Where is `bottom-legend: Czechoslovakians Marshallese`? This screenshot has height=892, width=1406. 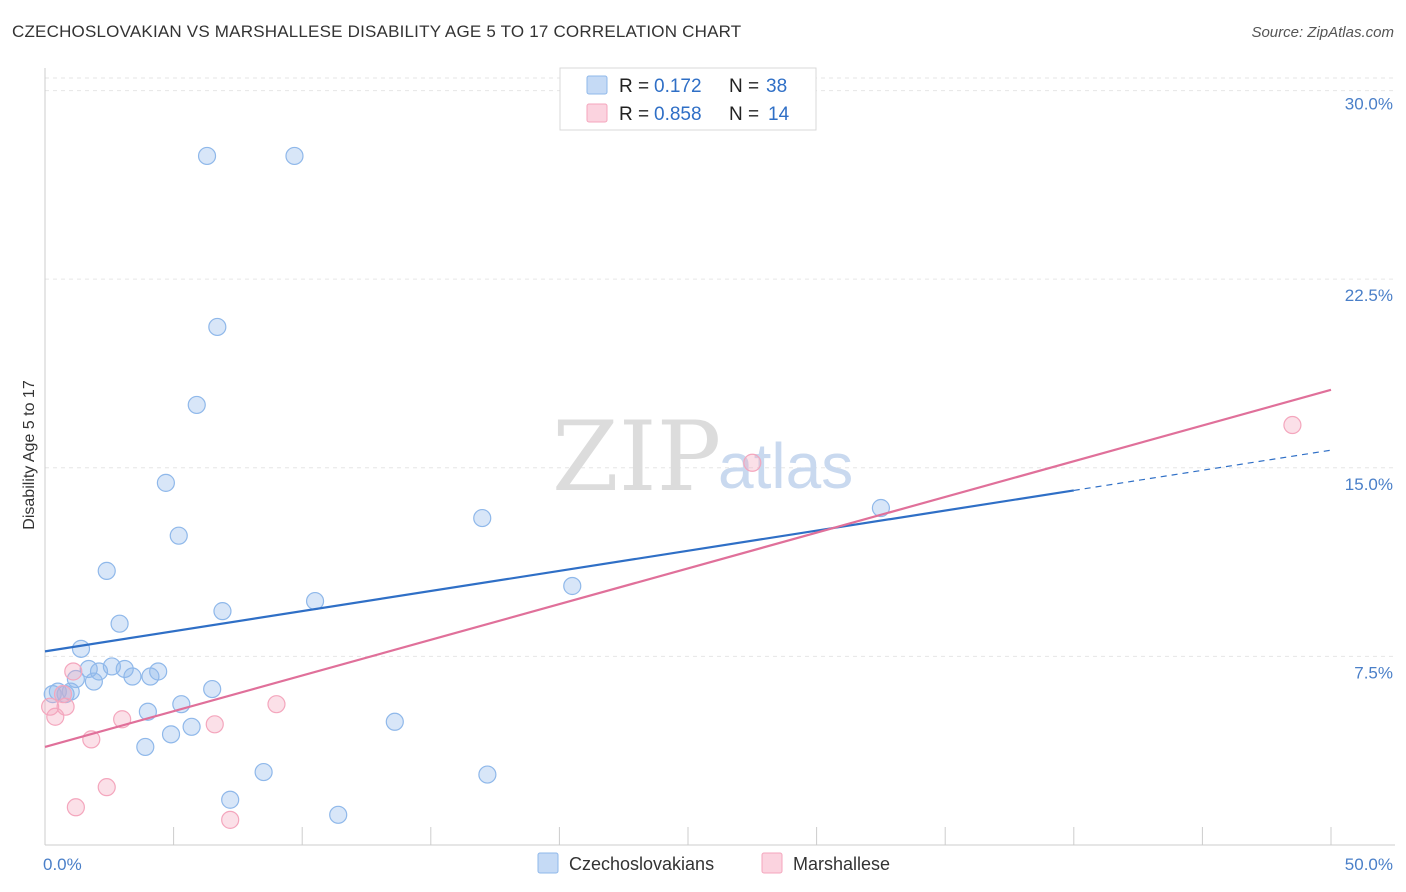 bottom-legend: Czechoslovakians Marshallese is located at coordinates (713, 863).